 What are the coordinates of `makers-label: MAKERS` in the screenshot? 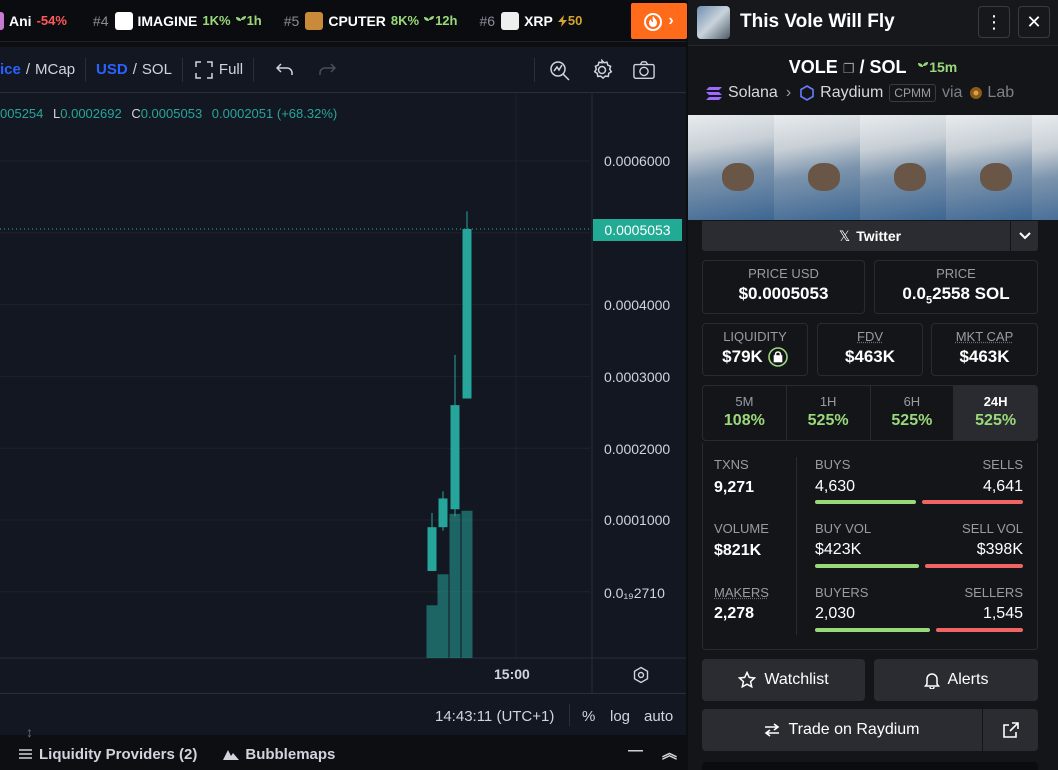 It's located at (741, 592).